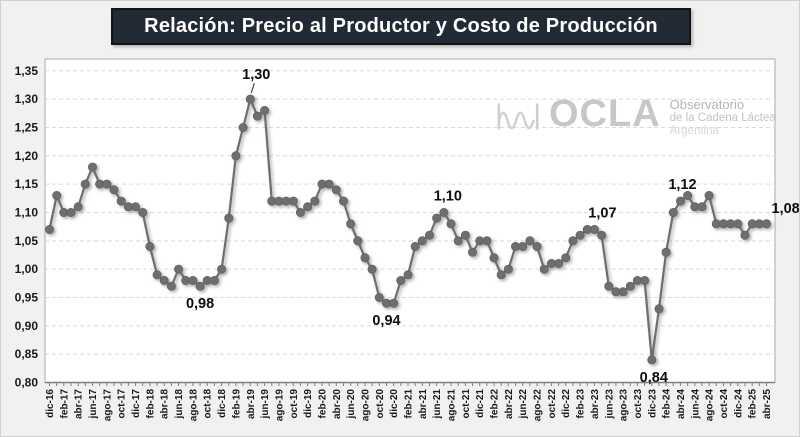 The height and width of the screenshot is (437, 800). Describe the element at coordinates (236, 404) in the screenshot. I see `x-axis-label: feb-19` at that location.